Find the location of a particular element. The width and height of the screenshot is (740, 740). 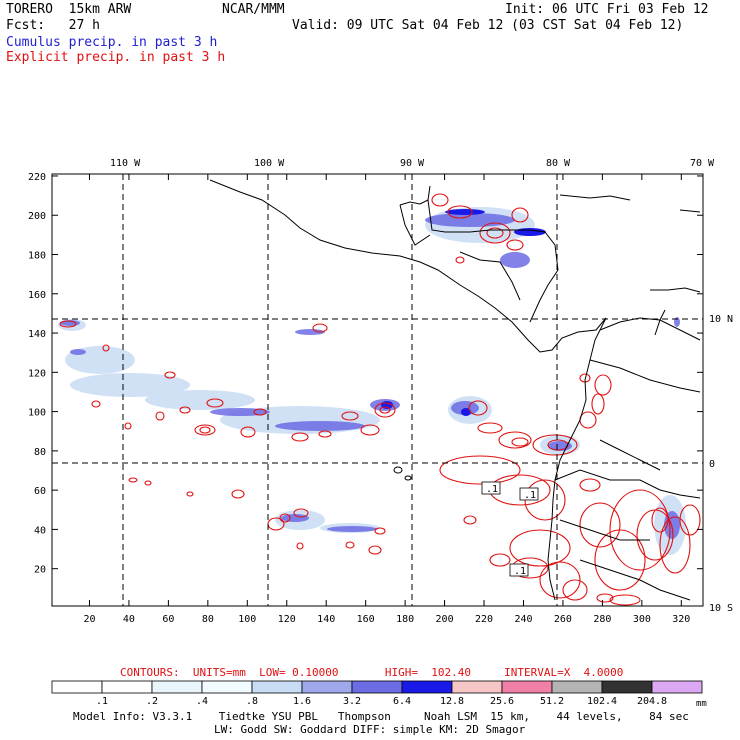

lat-label-0: 0 is located at coordinates (712, 464).